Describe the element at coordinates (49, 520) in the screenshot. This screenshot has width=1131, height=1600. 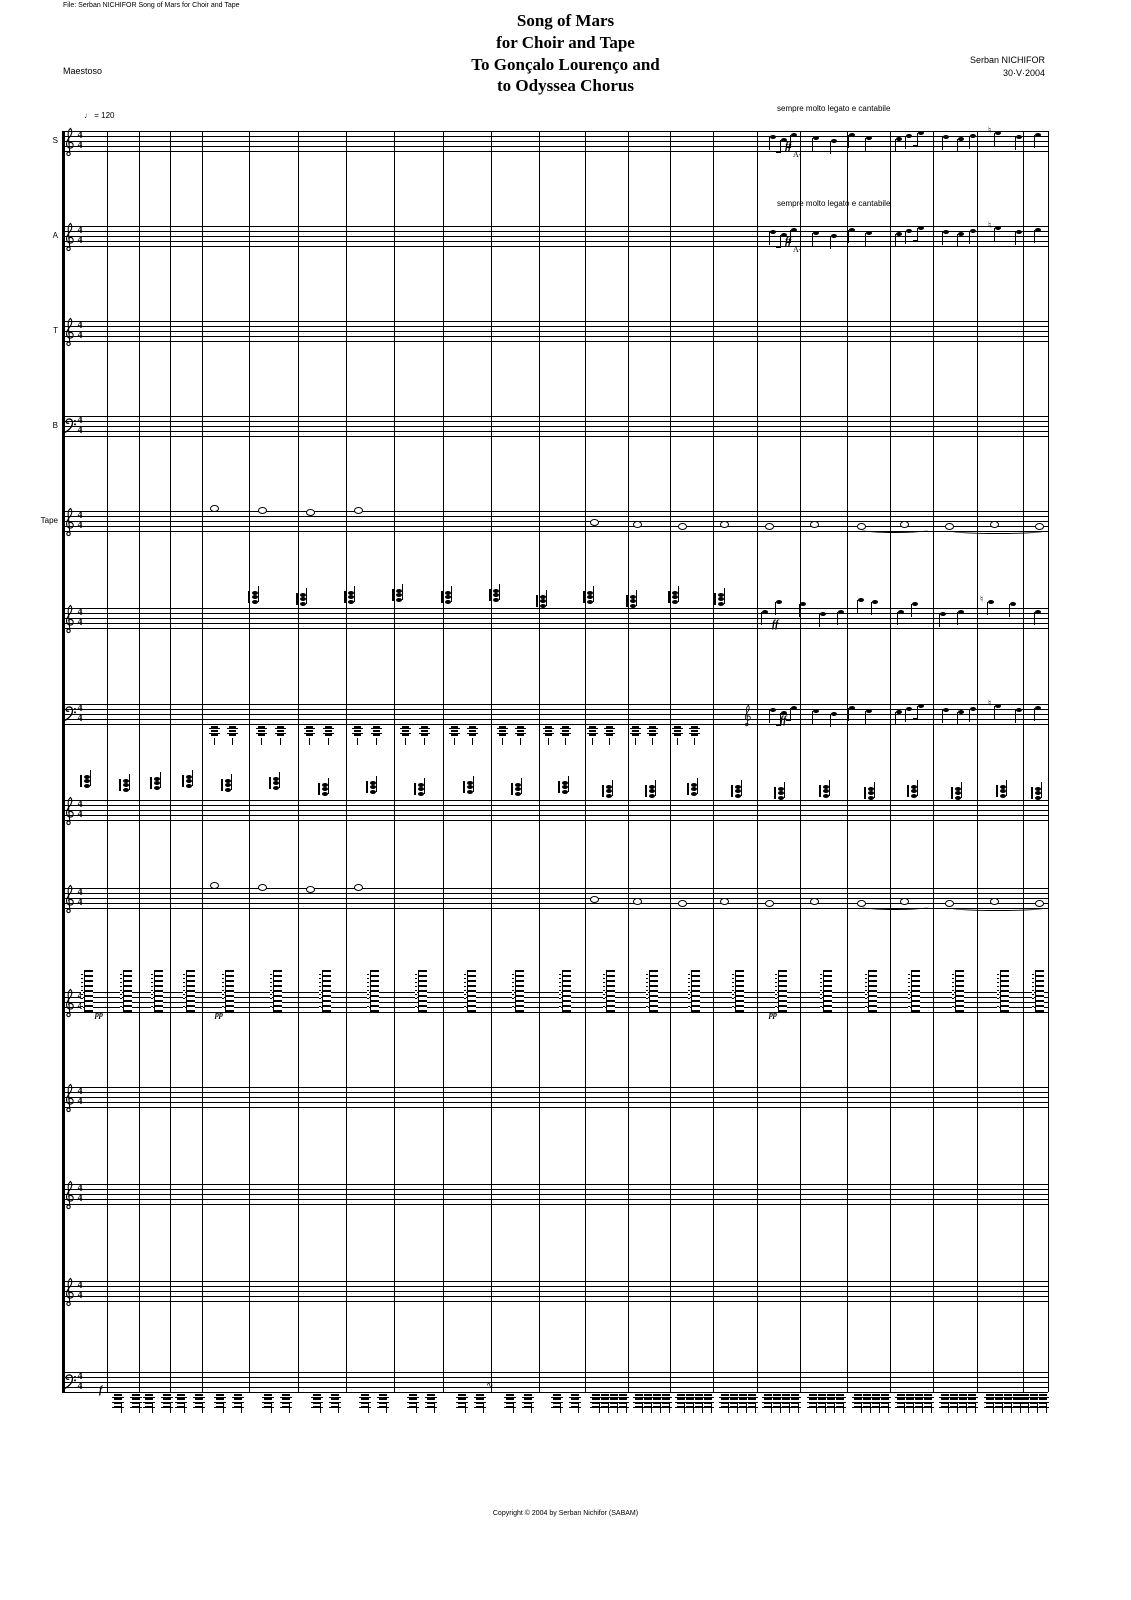
I see `staff-label: Tape` at that location.